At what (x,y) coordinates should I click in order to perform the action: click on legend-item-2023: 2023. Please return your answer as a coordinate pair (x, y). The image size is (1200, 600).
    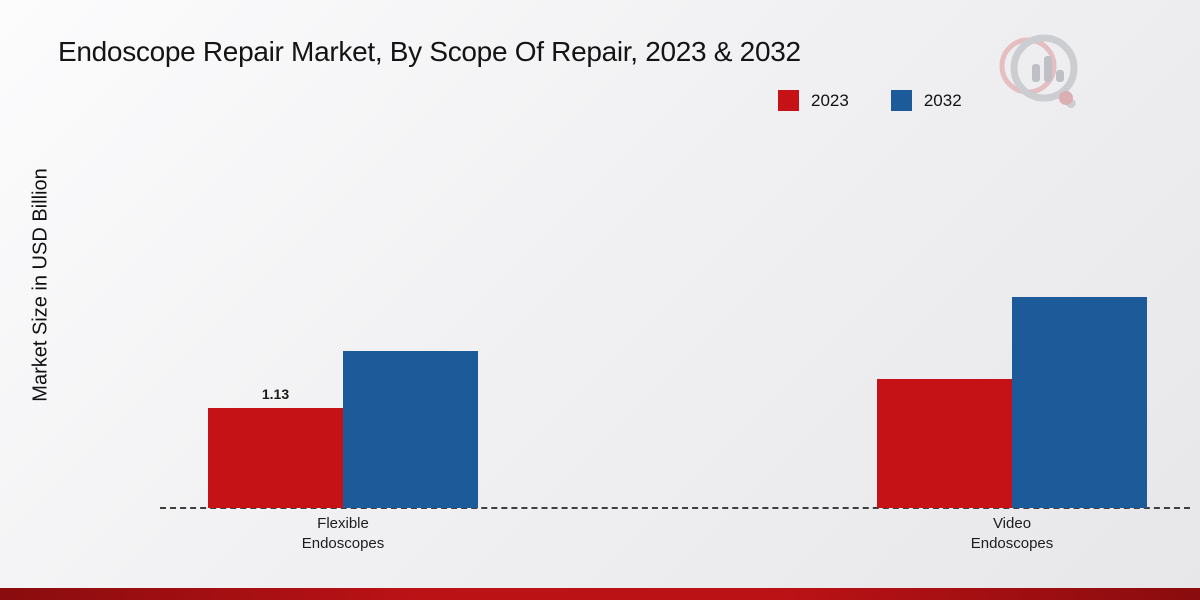
    Looking at the image, I should click on (813, 100).